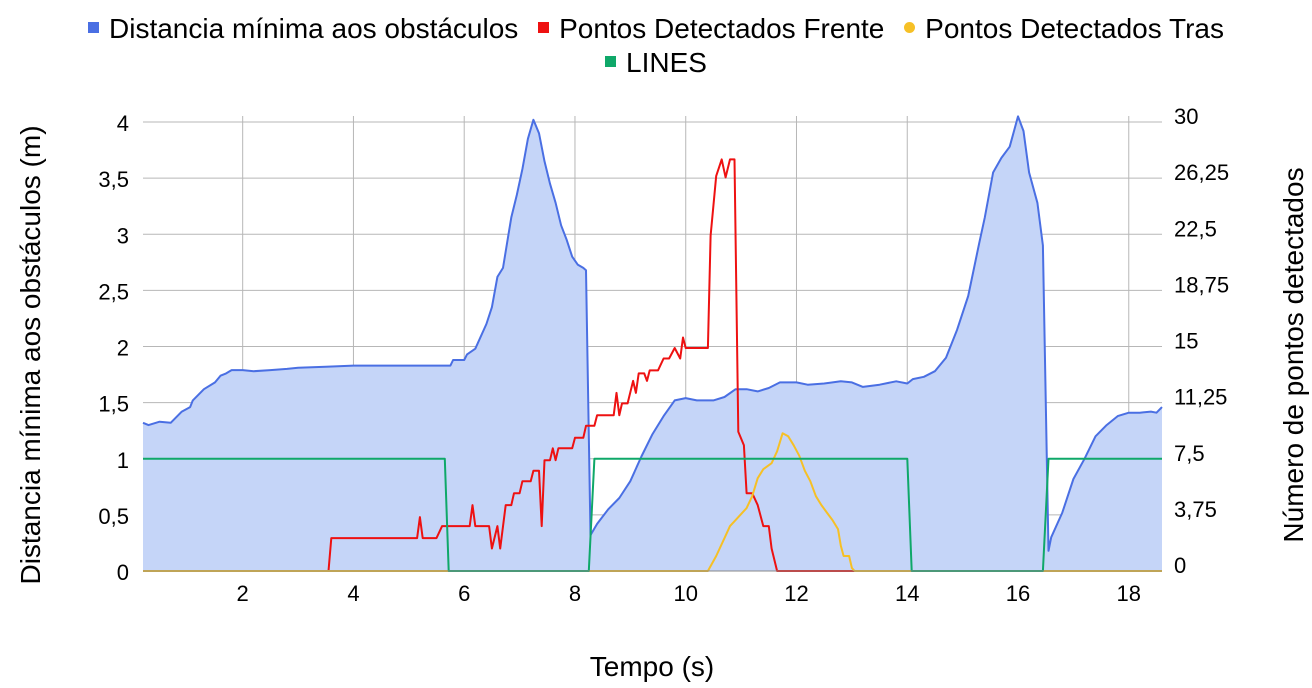  I want to click on y2-tick-label: 0, so click(1180, 565).